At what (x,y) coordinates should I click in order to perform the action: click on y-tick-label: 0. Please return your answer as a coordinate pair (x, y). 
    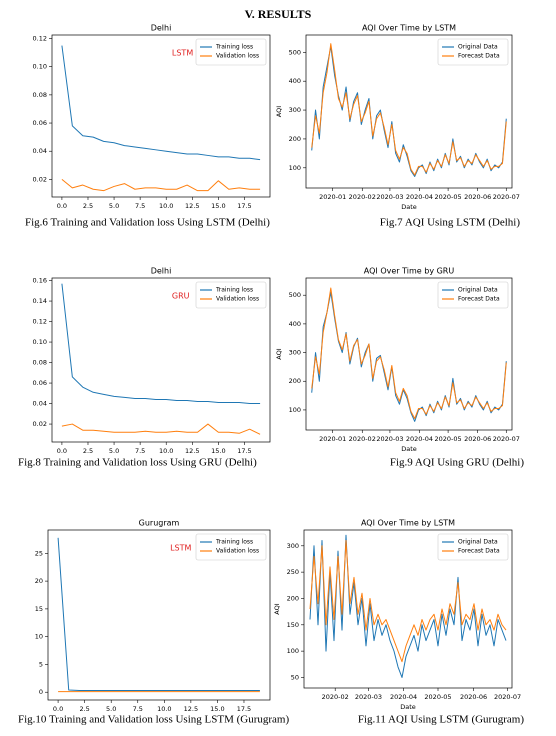
    Looking at the image, I should click on (41, 692).